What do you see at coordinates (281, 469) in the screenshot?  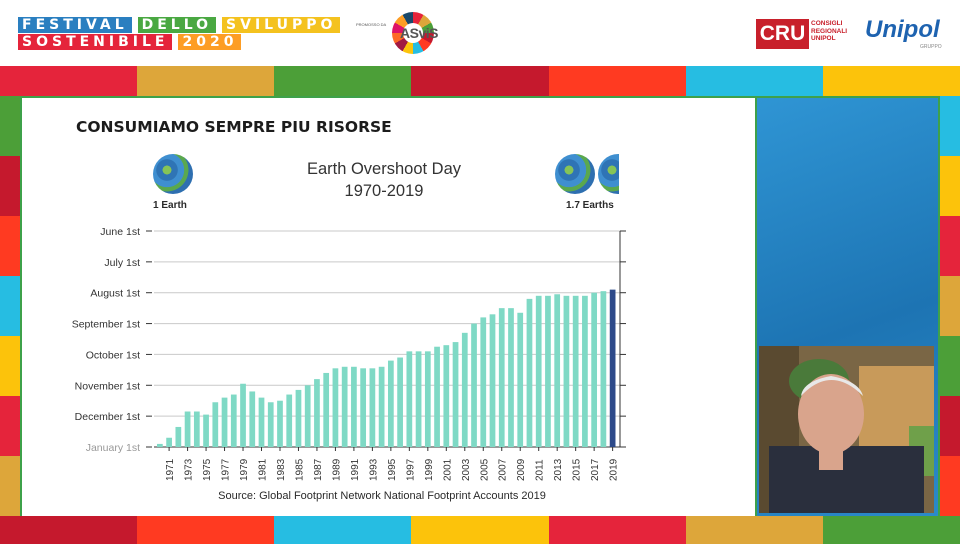 I see `x-tick-label: 1983` at bounding box center [281, 469].